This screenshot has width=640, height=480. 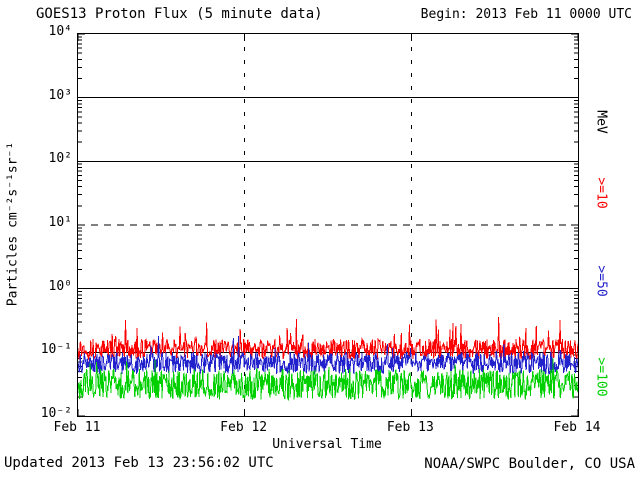 What do you see at coordinates (56, 350) in the screenshot?
I see `y-tick-label: 10⁻¹` at bounding box center [56, 350].